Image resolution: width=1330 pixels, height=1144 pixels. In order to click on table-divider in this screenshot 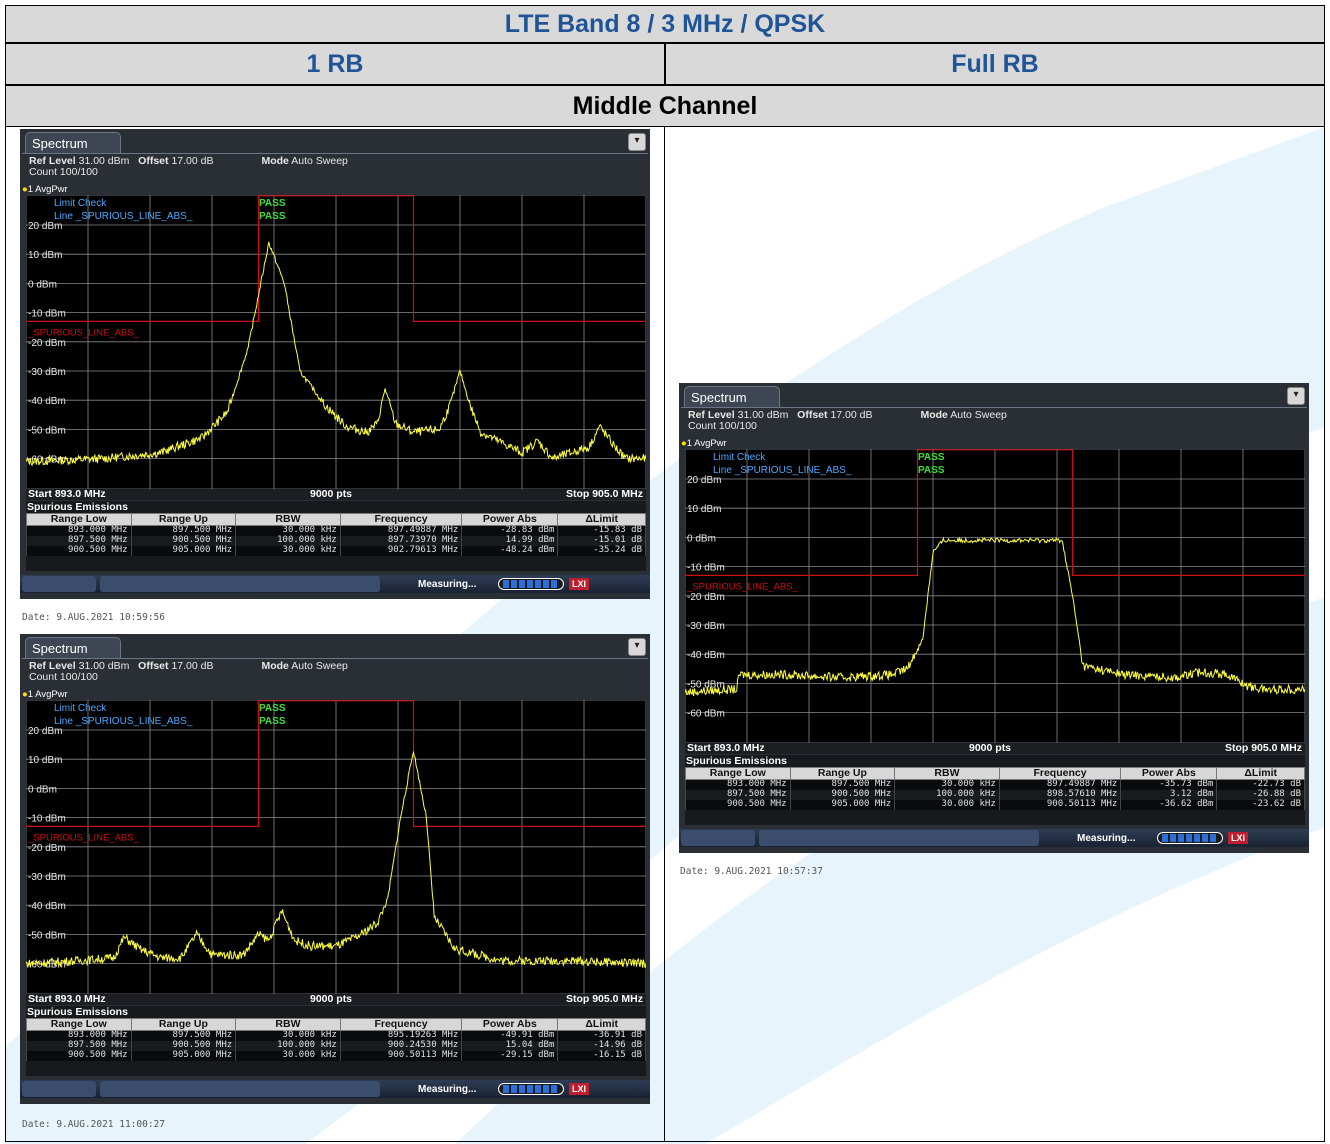, I will do `click(664, 634)`.